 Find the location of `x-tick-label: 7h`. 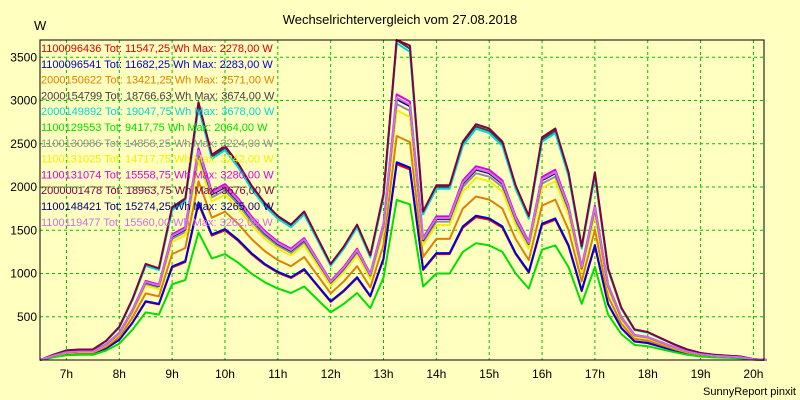

x-tick-label: 7h is located at coordinates (66, 374).